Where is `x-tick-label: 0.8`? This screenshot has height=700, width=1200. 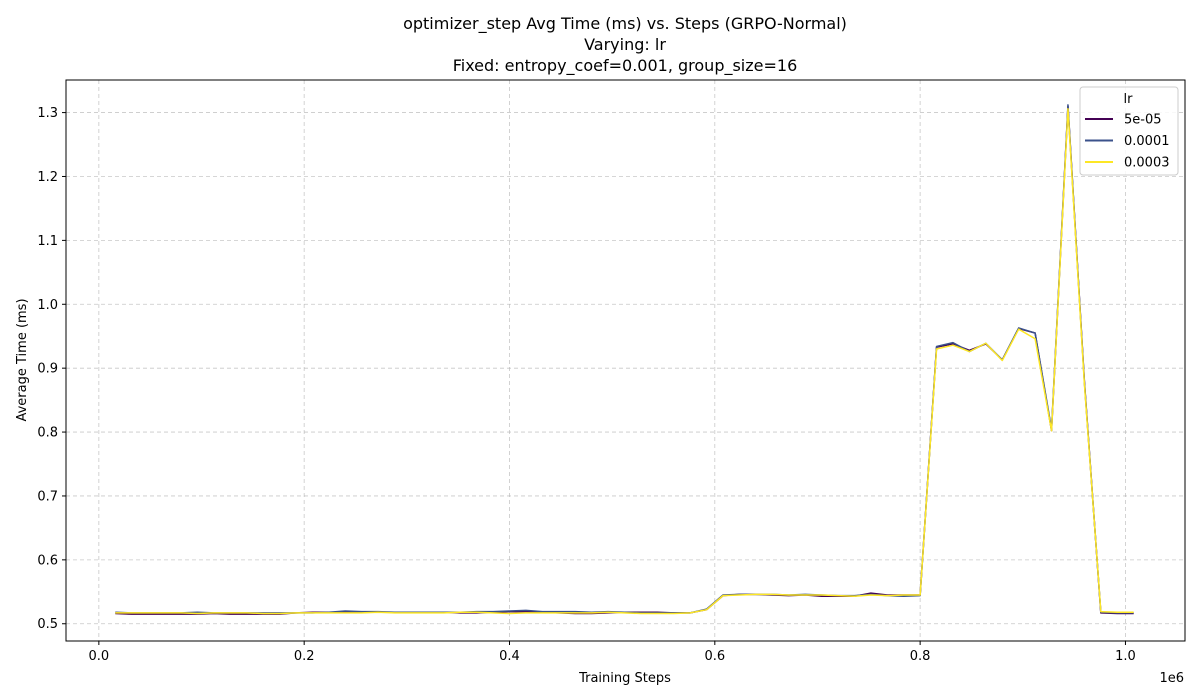 x-tick-label: 0.8 is located at coordinates (920, 656).